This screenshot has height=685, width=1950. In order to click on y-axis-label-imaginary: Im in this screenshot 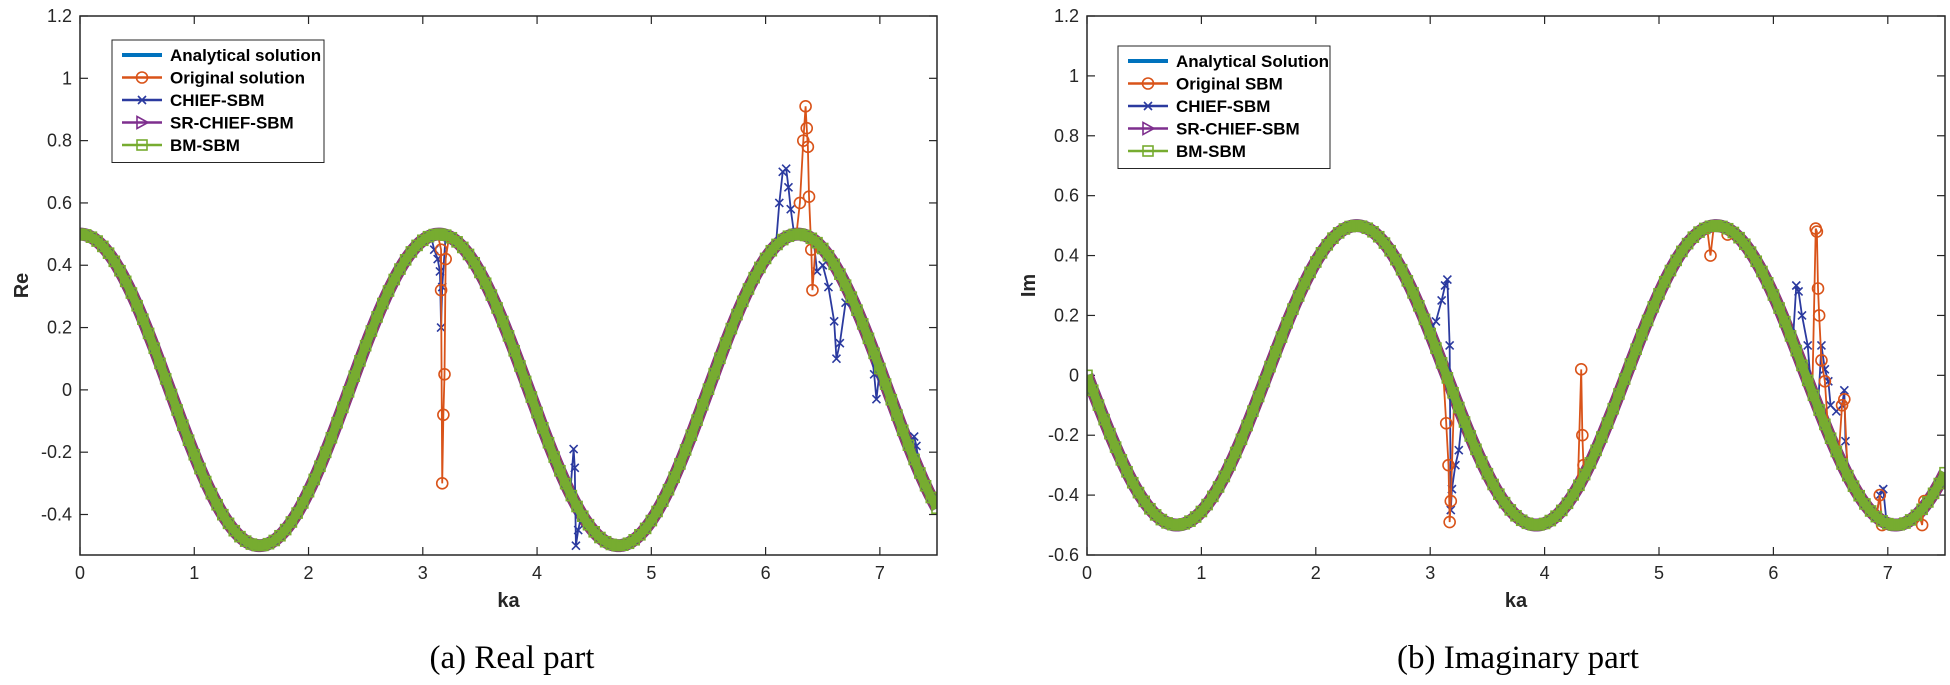, I will do `click(1029, 285)`.